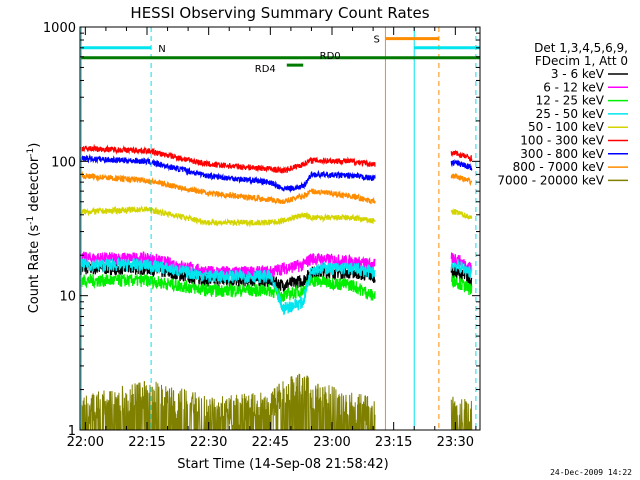  Describe the element at coordinates (85, 442) in the screenshot. I see `x-tick-label-0: 22:00` at that location.